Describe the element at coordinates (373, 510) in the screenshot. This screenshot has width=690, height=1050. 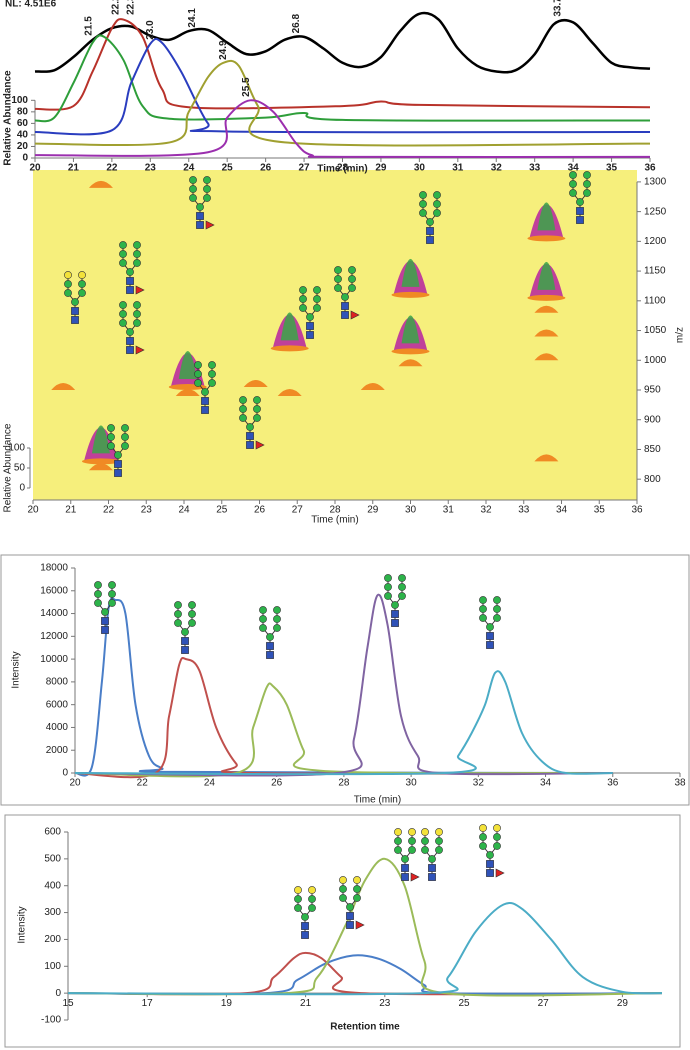
I see `x-tick-label: 29` at that location.